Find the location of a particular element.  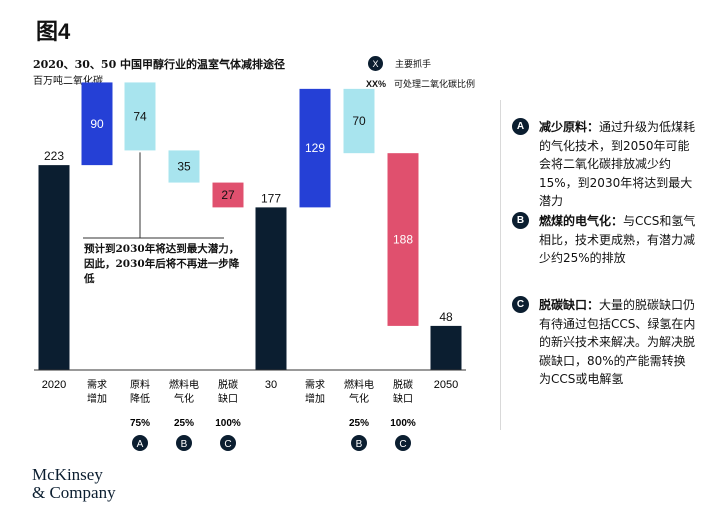

bar-value-8: 188 is located at coordinates (403, 240).